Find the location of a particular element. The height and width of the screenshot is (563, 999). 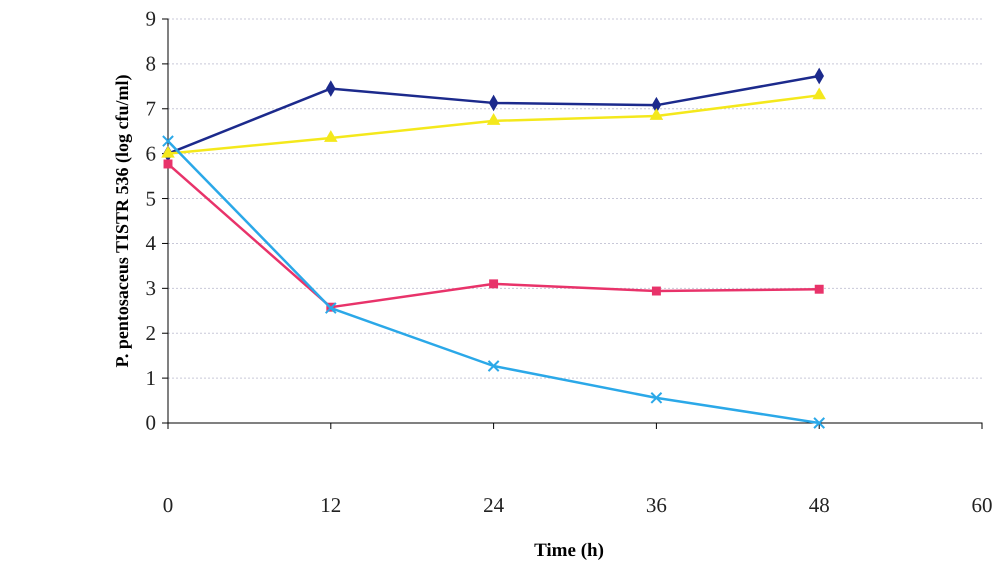

x-tick-label: 24 is located at coordinates (494, 504).